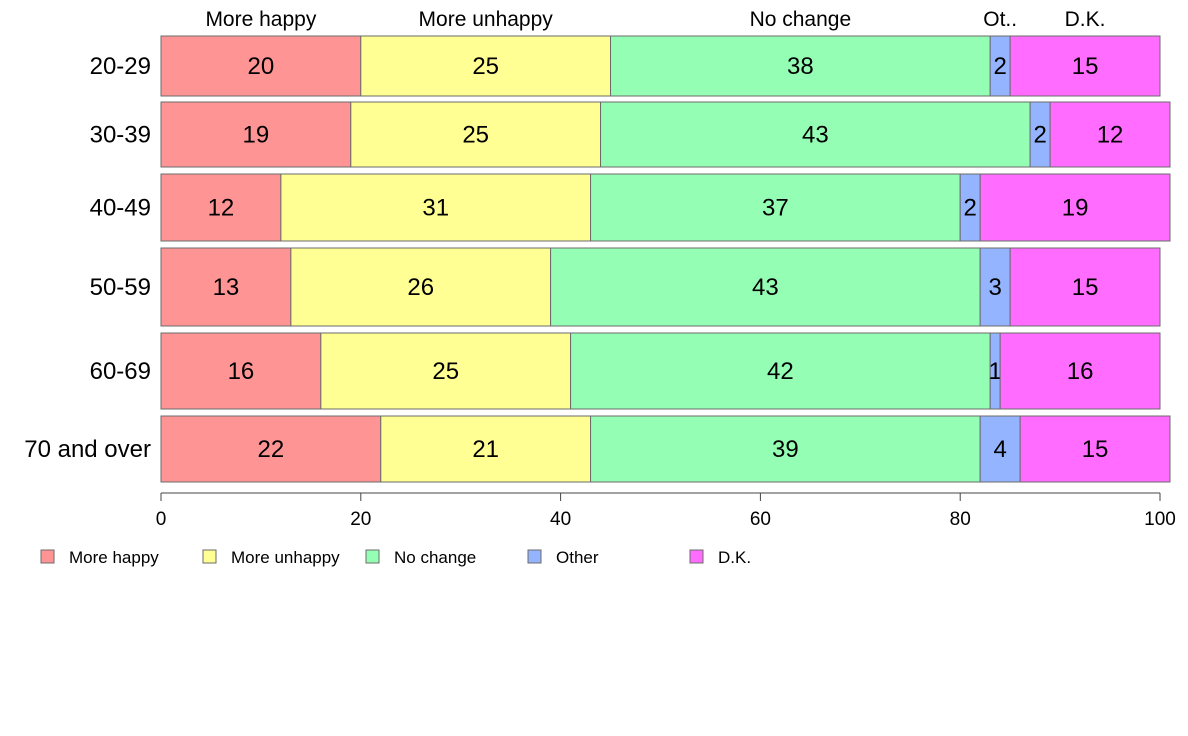 This screenshot has height=736, width=1188. I want to click on legend-entry-0: More happy, so click(114, 557).